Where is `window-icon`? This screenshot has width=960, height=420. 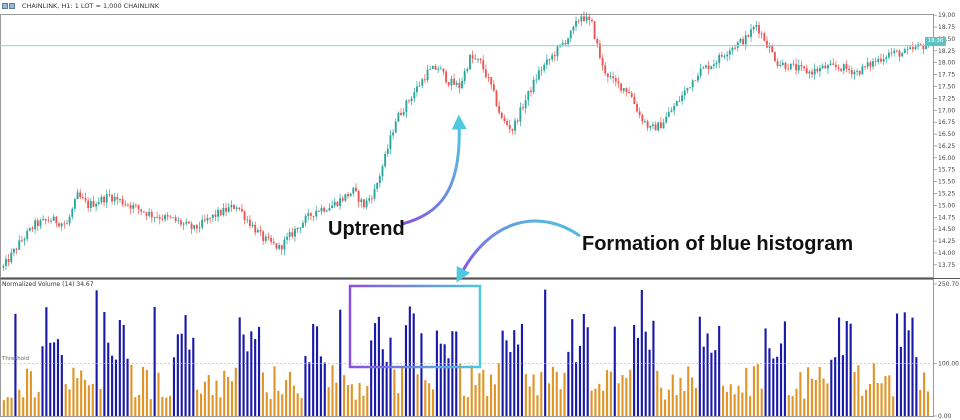 window-icon is located at coordinates (8, 6).